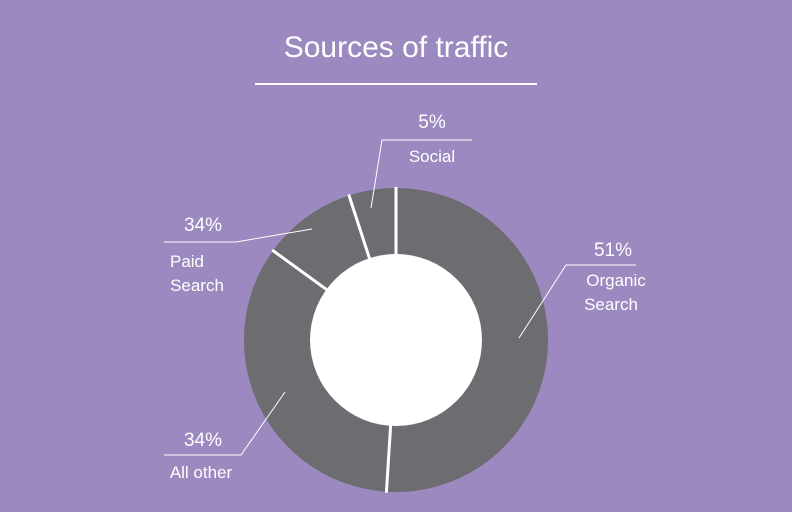 The width and height of the screenshot is (792, 512). Describe the element at coordinates (432, 156) in the screenshot. I see `slice-category-label: Social` at that location.